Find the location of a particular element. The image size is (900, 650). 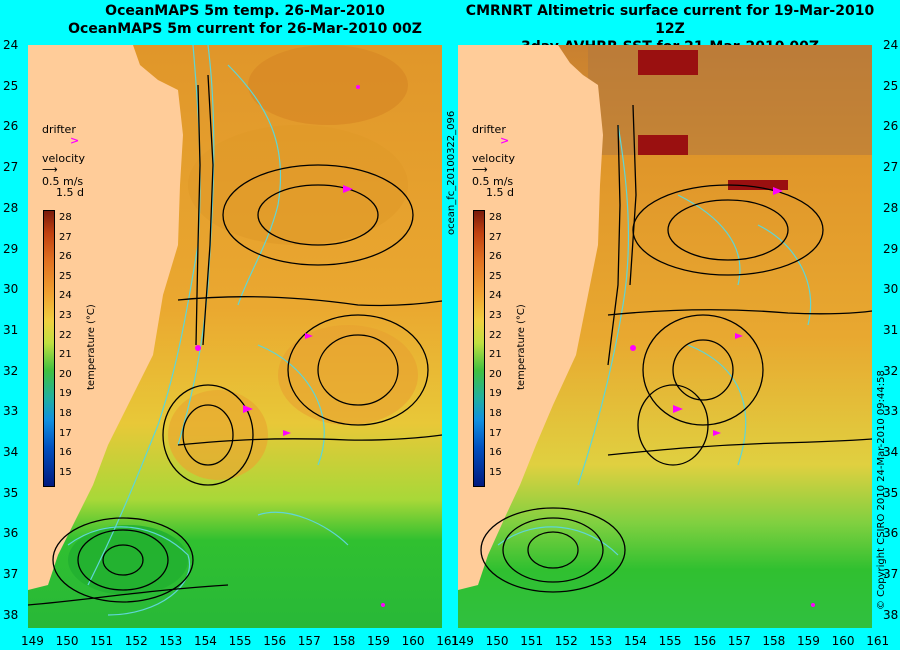

left-colorbar-label: temperature (°C) is located at coordinates (91, 347).